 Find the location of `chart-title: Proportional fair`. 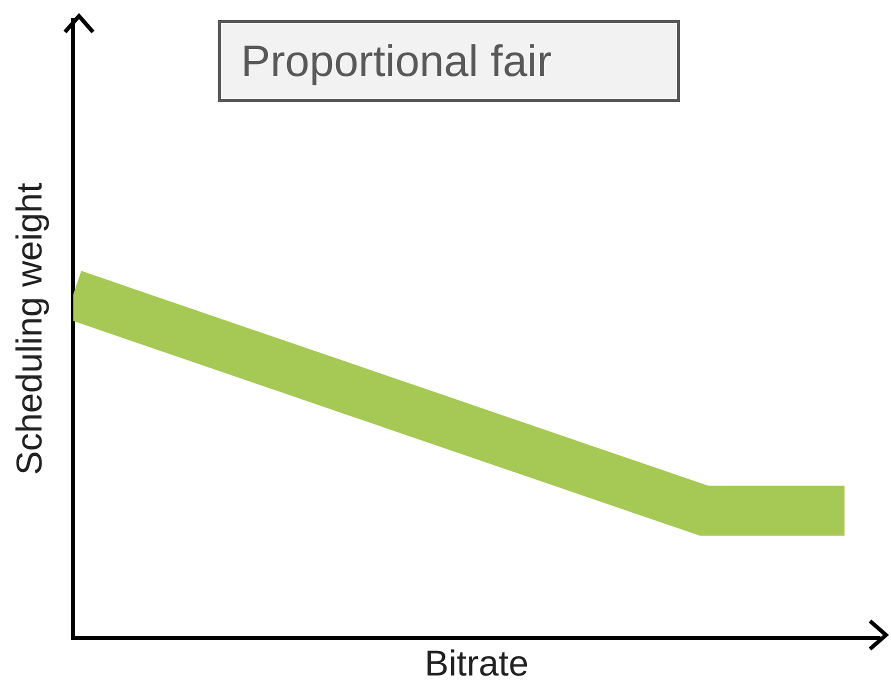

chart-title: Proportional fair is located at coordinates (449, 61).